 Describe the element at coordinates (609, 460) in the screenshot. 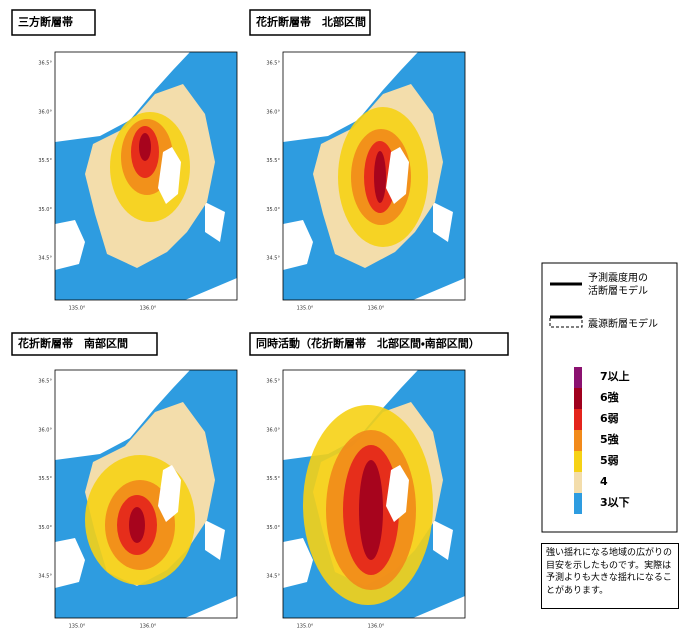

I see `scale-label: 5弱` at that location.